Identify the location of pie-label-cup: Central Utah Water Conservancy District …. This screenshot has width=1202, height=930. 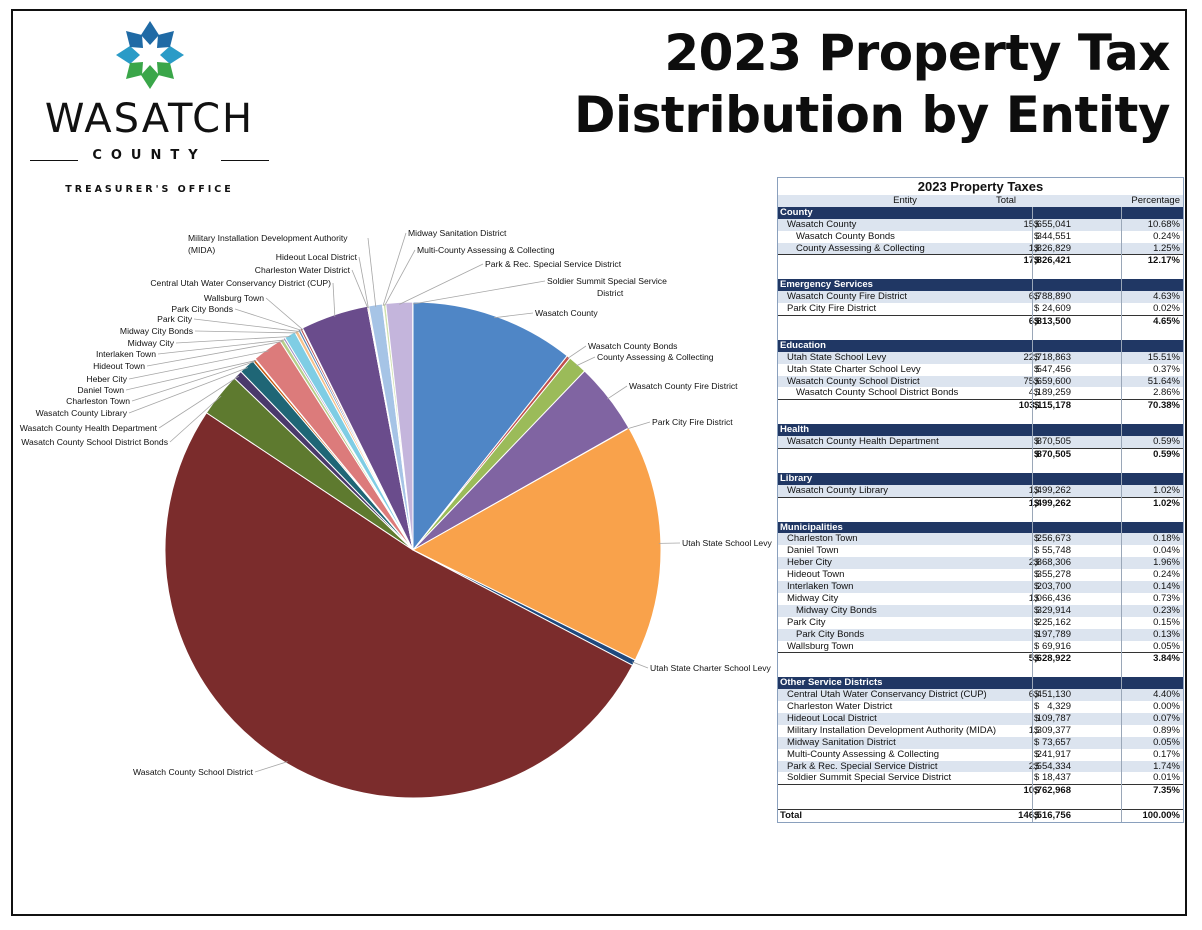
(240, 283).